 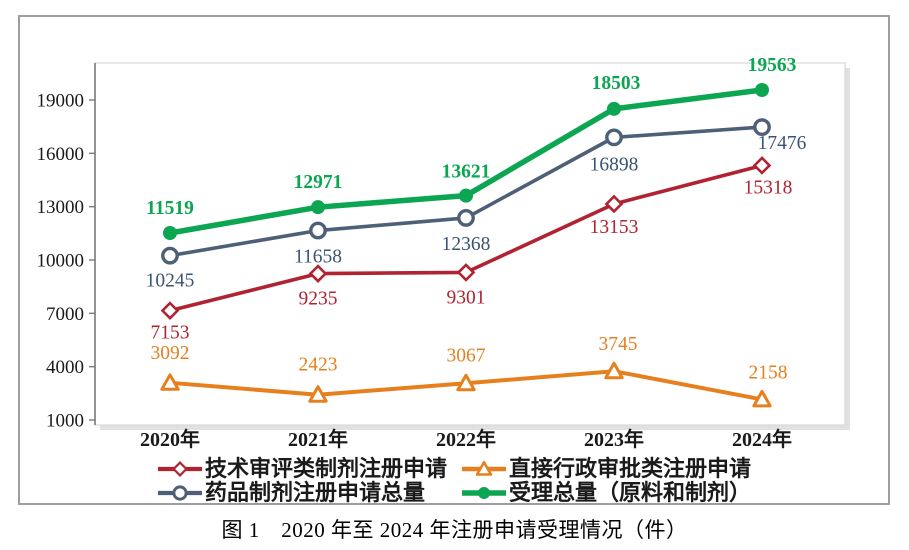 I want to click on triangle-hollow-legend-icon, so click(x=484, y=468).